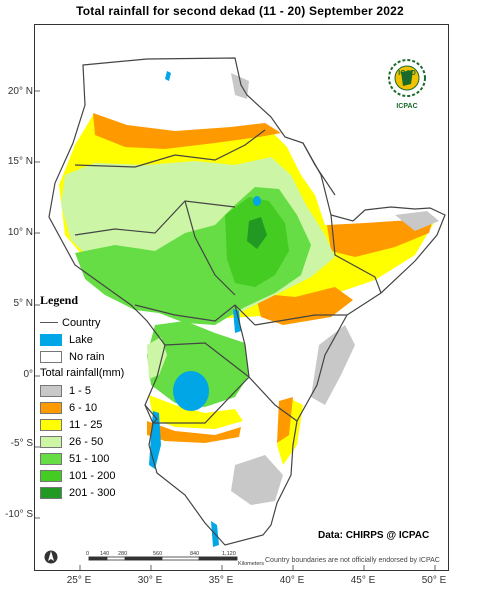 The width and height of the screenshot is (480, 600). I want to click on scale-tick-label: 0, so click(88, 554).